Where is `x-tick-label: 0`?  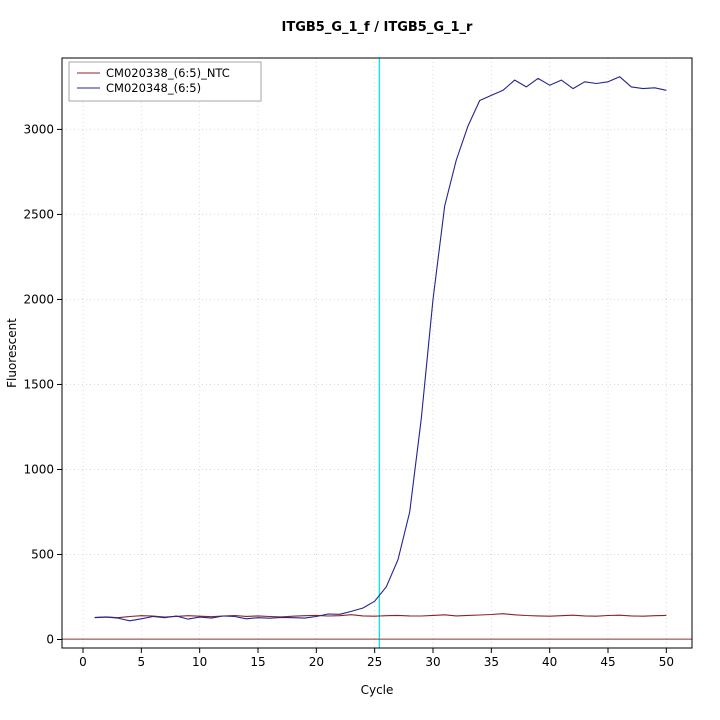 x-tick-label: 0 is located at coordinates (83, 662).